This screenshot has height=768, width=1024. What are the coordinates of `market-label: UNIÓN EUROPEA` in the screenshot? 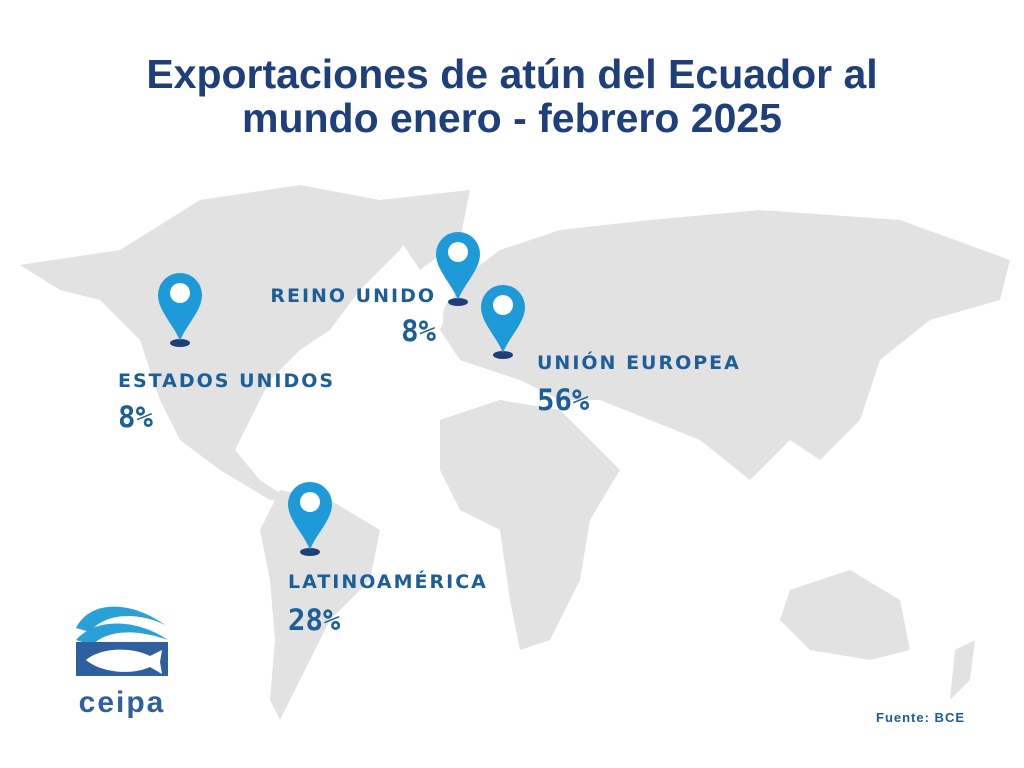 It's located at (639, 362).